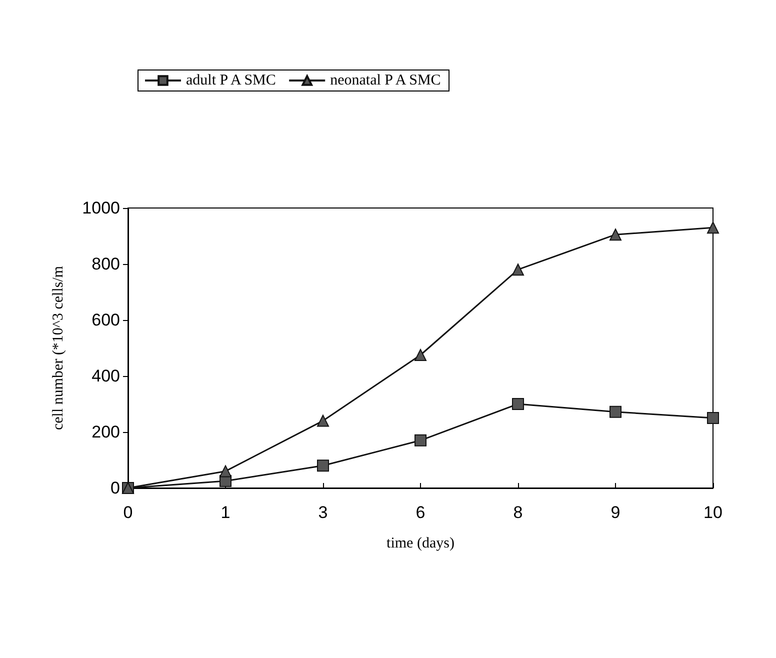 The height and width of the screenshot is (658, 776). Describe the element at coordinates (231, 80) in the screenshot. I see `legend-label: adult P A SMC` at that location.